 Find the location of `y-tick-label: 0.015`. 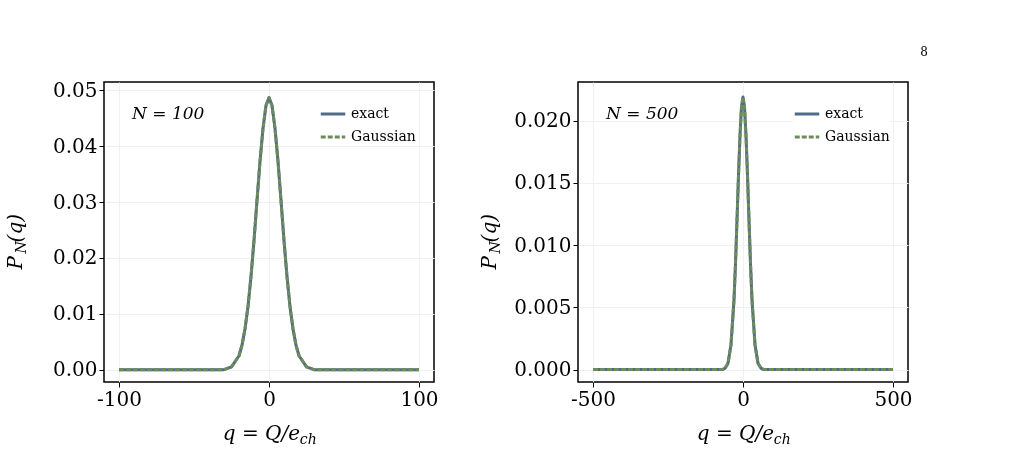

y-tick-label: 0.015 is located at coordinates (543, 182).